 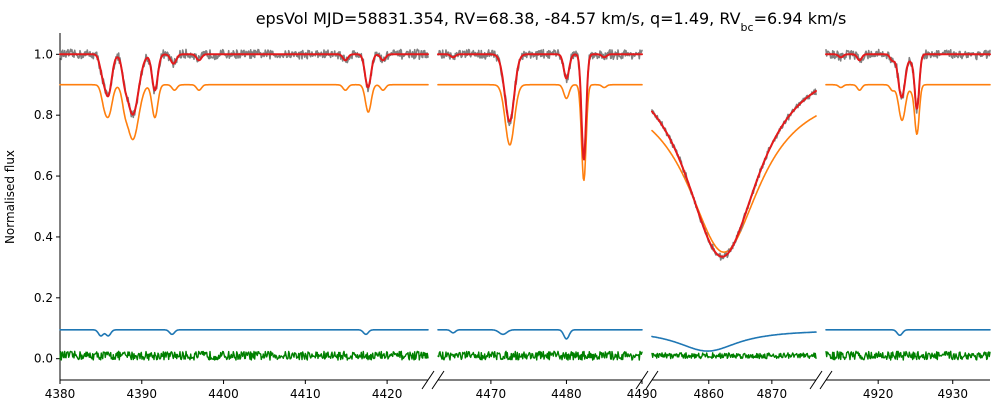 What do you see at coordinates (878, 394) in the screenshot?
I see `x-tick-label: 4920` at bounding box center [878, 394].